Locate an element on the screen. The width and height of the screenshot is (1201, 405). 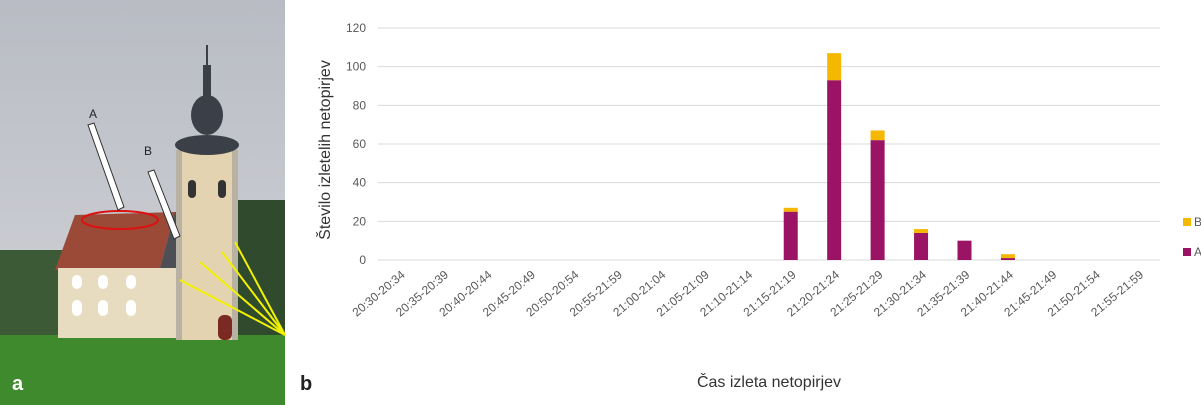
y-tick-label: 100 is located at coordinates (356, 67).